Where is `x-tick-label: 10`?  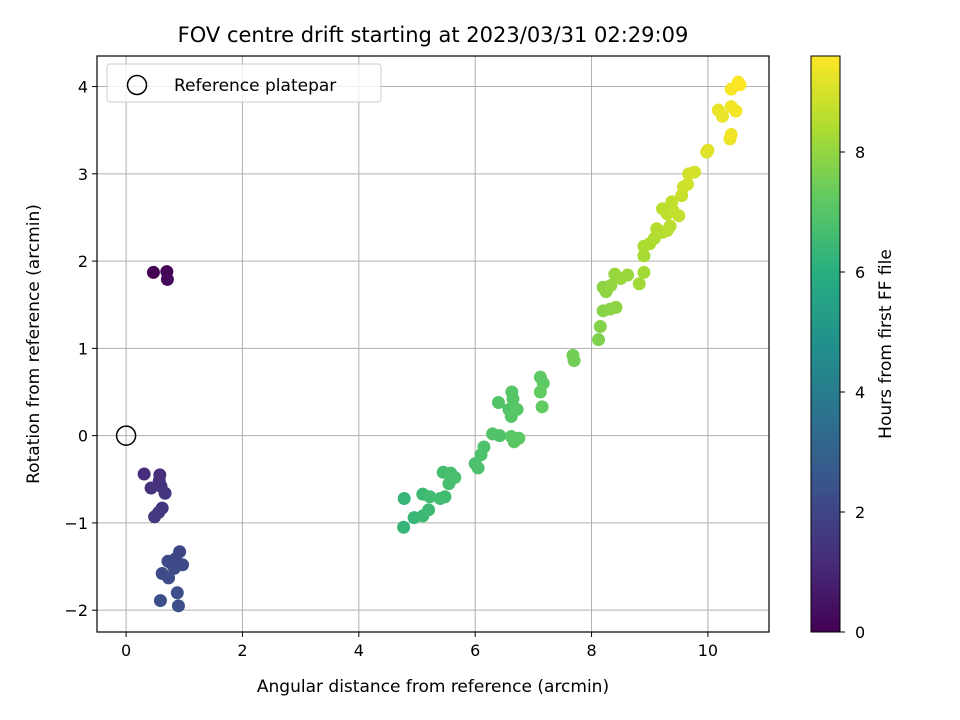
x-tick-label: 10 is located at coordinates (708, 650).